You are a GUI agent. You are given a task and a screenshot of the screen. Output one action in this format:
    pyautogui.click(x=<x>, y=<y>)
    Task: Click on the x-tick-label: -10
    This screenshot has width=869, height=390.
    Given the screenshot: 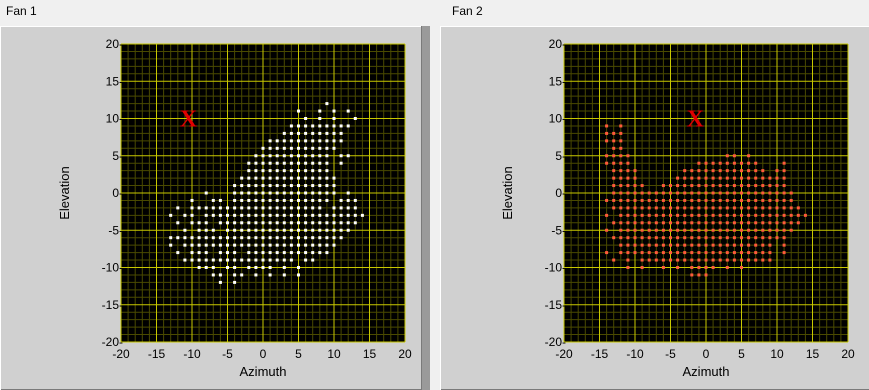 What is the action you would take?
    pyautogui.click(x=635, y=354)
    